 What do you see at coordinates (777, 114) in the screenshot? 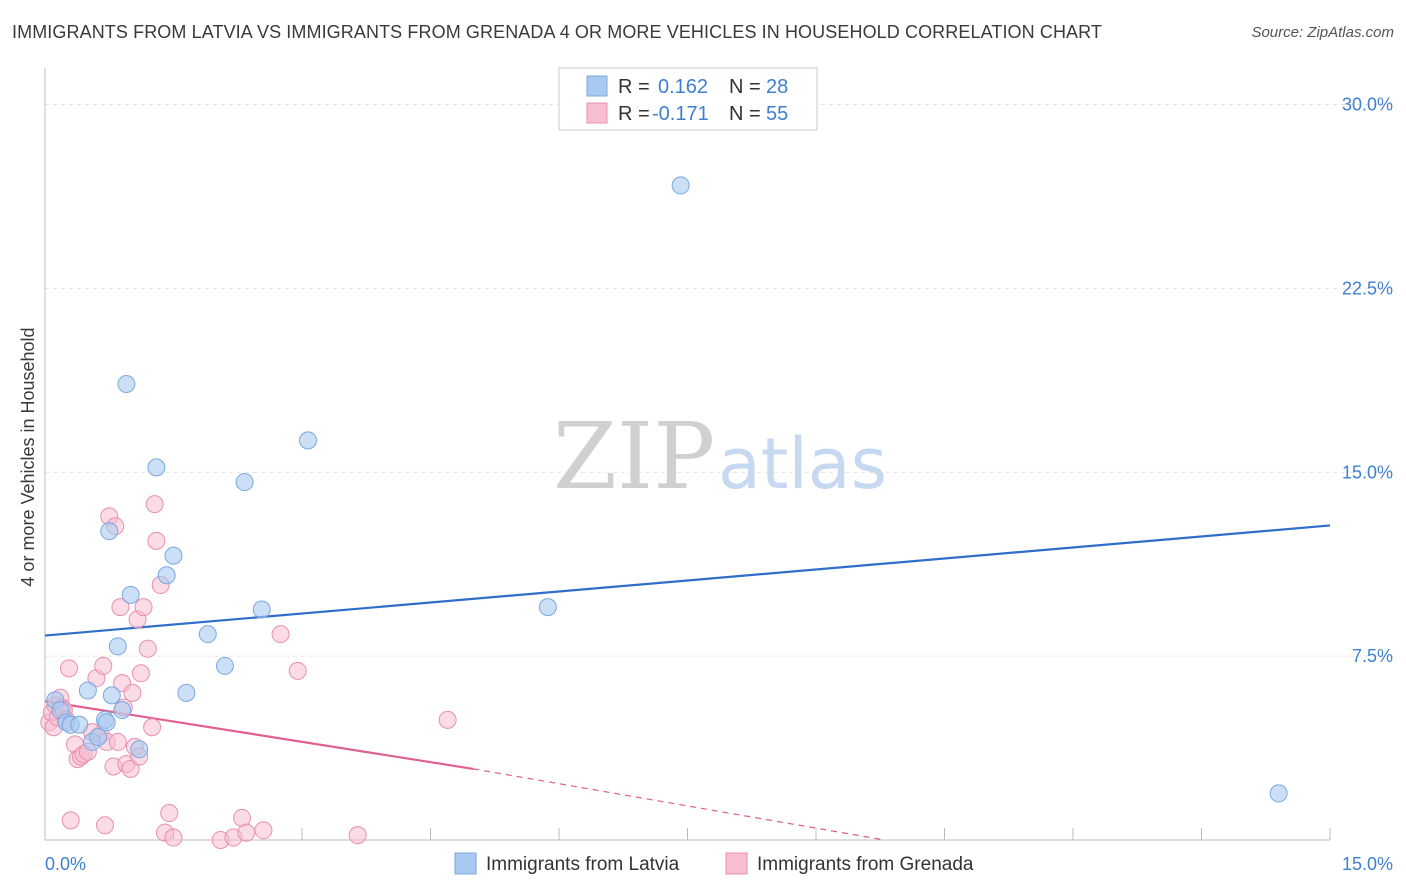
I see `legend-n-value-2: 55` at bounding box center [777, 114].